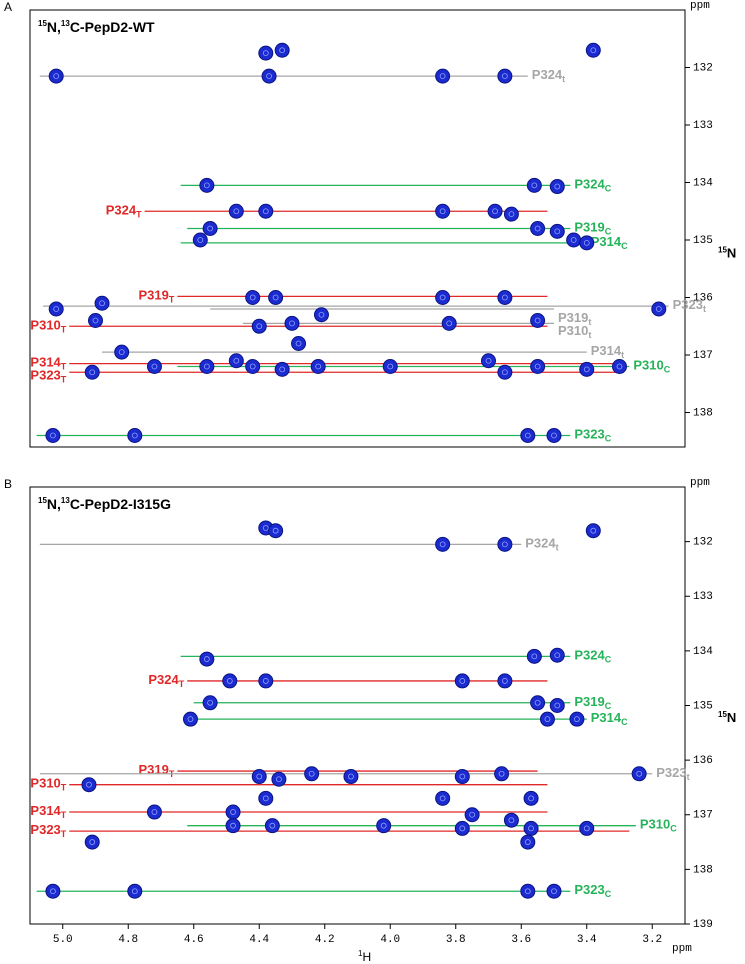 Image resolution: width=745 pixels, height=964 pixels. What do you see at coordinates (703, 68) in the screenshot?
I see `y-tick-label: 132` at bounding box center [703, 68].